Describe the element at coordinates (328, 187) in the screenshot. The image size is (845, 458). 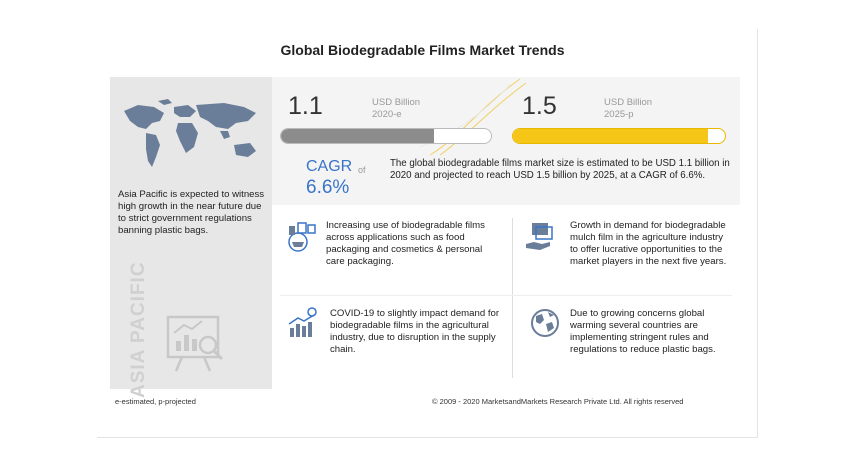
I see `cagr-value: 6.6%` at that location.